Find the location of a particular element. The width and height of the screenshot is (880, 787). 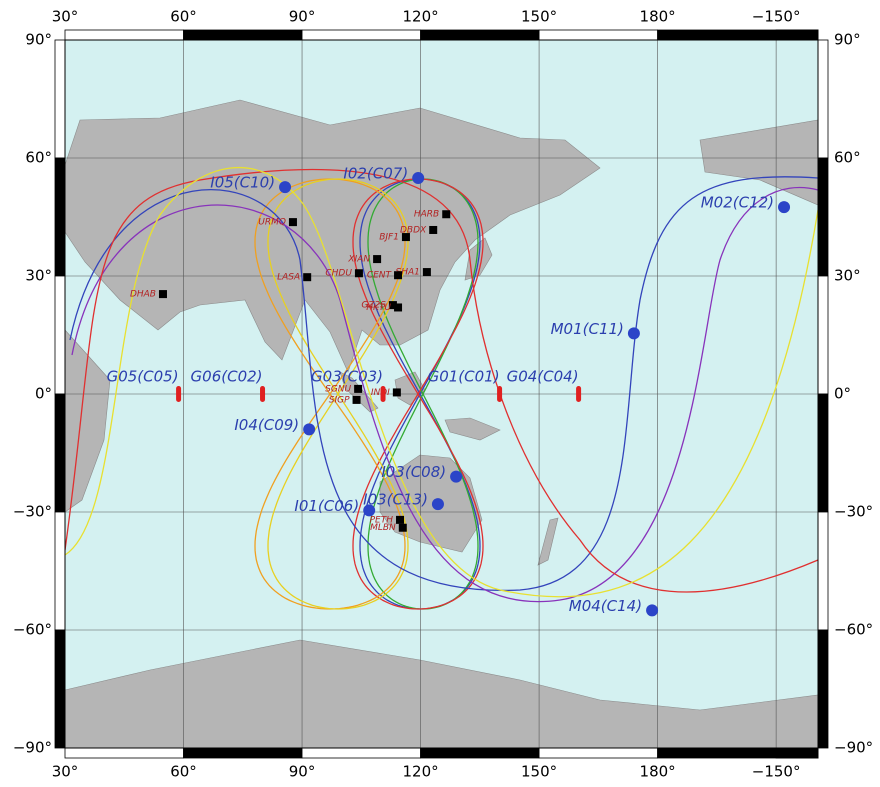

lat-tick-label: 30° is located at coordinates (38, 276).